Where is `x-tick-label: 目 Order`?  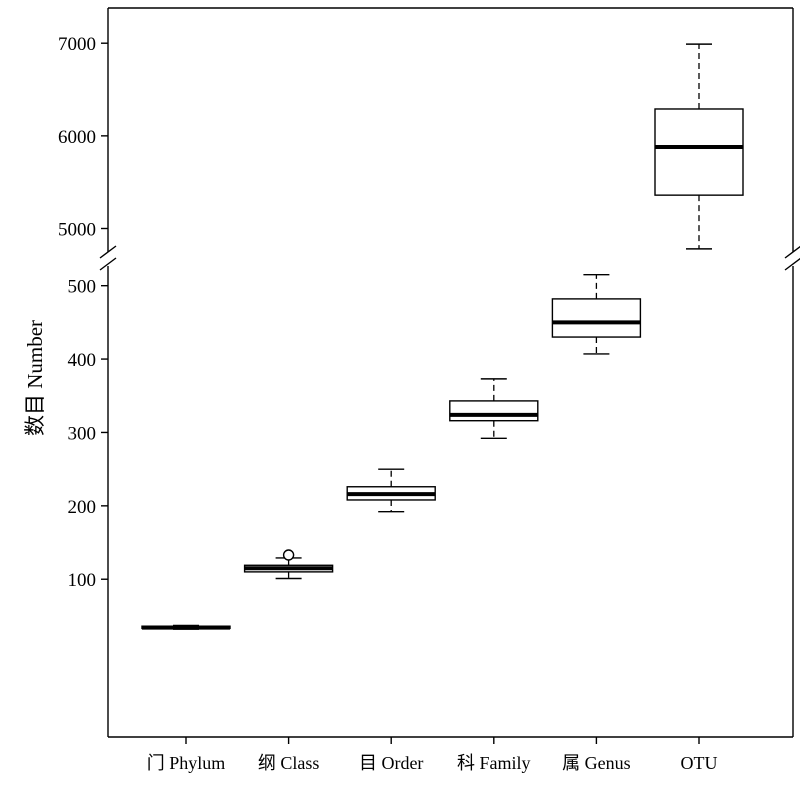
x-tick-label: 目 Order is located at coordinates (391, 763).